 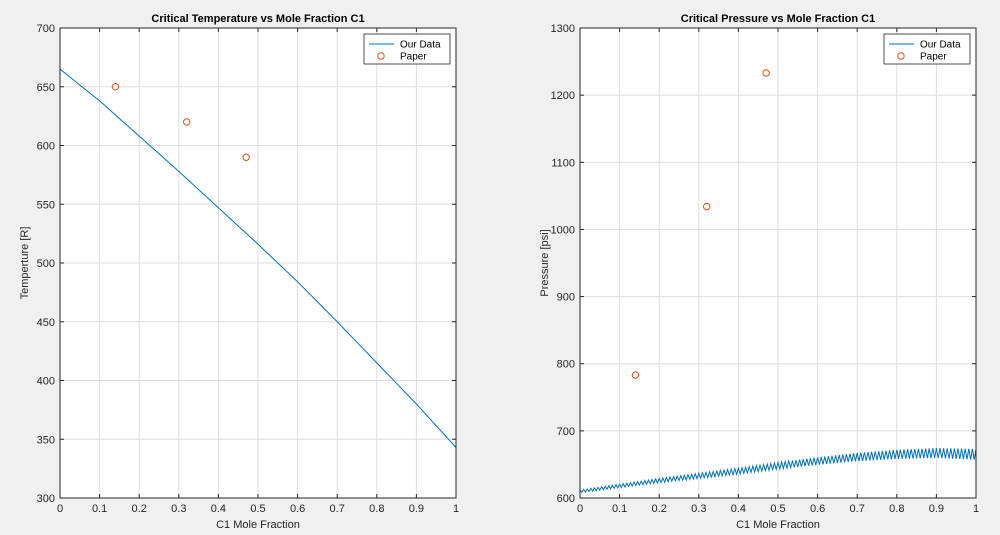 I want to click on y-tick-label: 400, so click(x=46, y=382).